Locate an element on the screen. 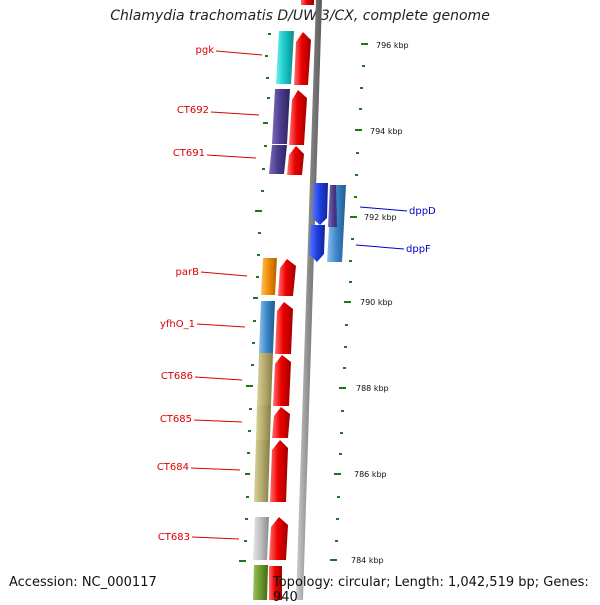 This screenshot has width=600, height=605. right-ruler-dots is located at coordinates (349, 302).